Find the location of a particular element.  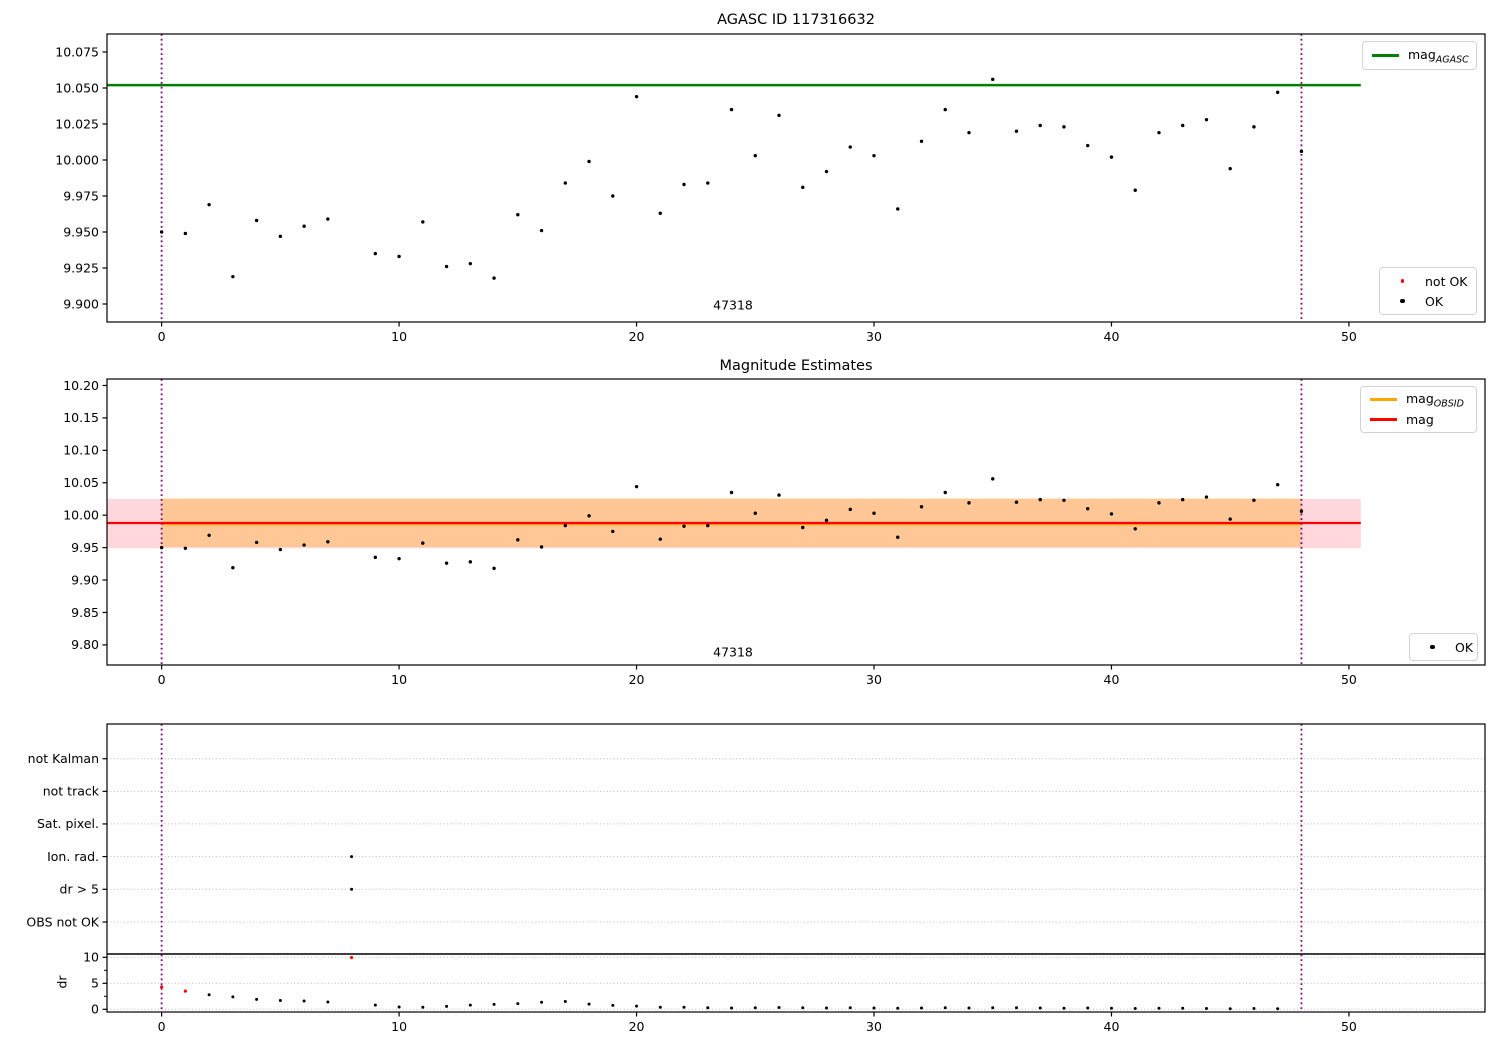

plot3-ylabel-dr: dr is located at coordinates (62, 982).